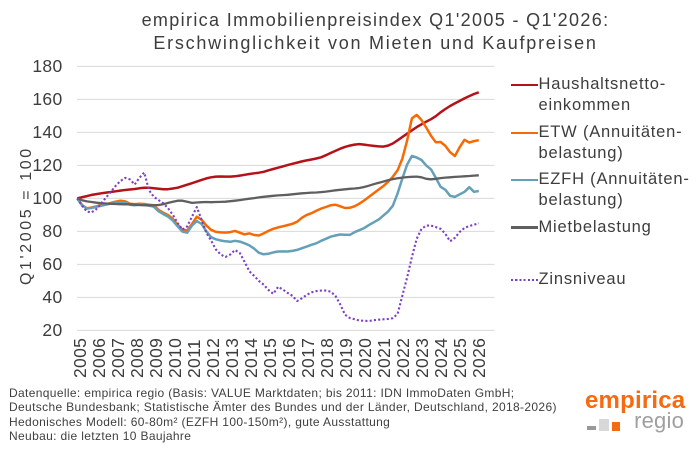 This screenshot has width=696, height=450. What do you see at coordinates (441, 358) in the screenshot?
I see `svg-text: 2024` at bounding box center [441, 358].